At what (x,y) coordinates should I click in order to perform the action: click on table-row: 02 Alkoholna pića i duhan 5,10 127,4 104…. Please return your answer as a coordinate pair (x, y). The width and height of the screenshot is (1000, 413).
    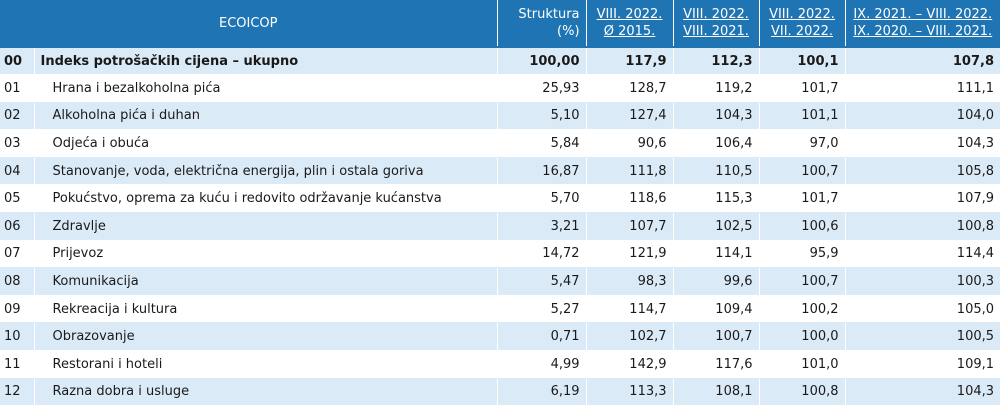
    Looking at the image, I should click on (500, 116).